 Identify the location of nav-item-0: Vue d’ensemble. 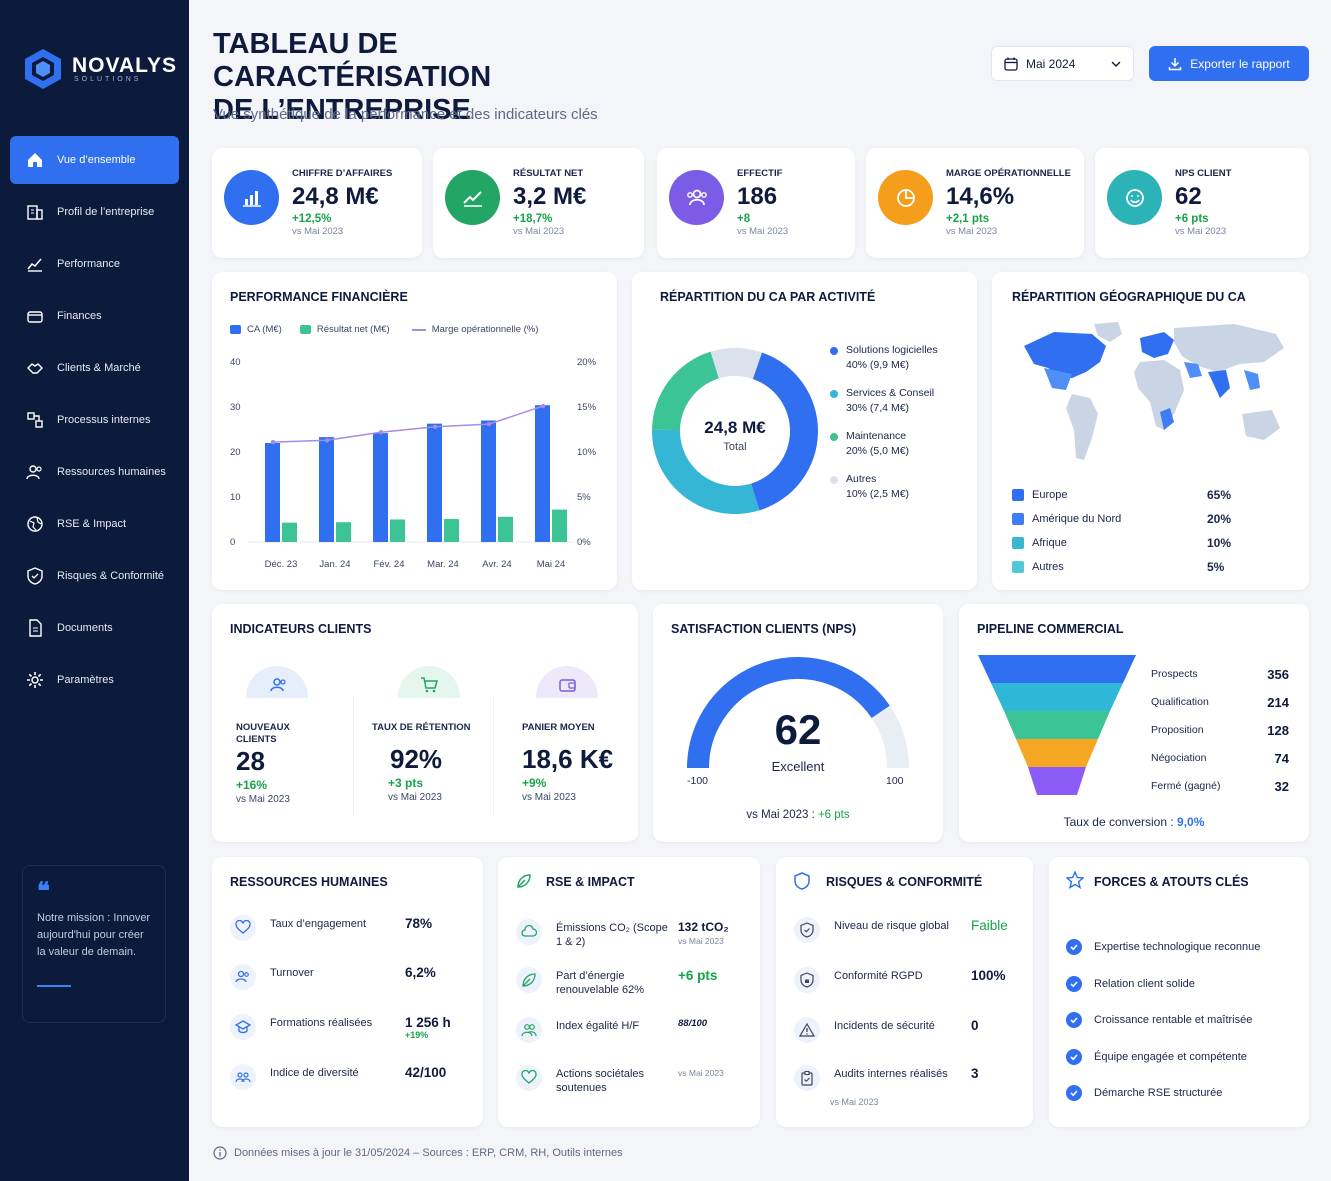
(94, 160).